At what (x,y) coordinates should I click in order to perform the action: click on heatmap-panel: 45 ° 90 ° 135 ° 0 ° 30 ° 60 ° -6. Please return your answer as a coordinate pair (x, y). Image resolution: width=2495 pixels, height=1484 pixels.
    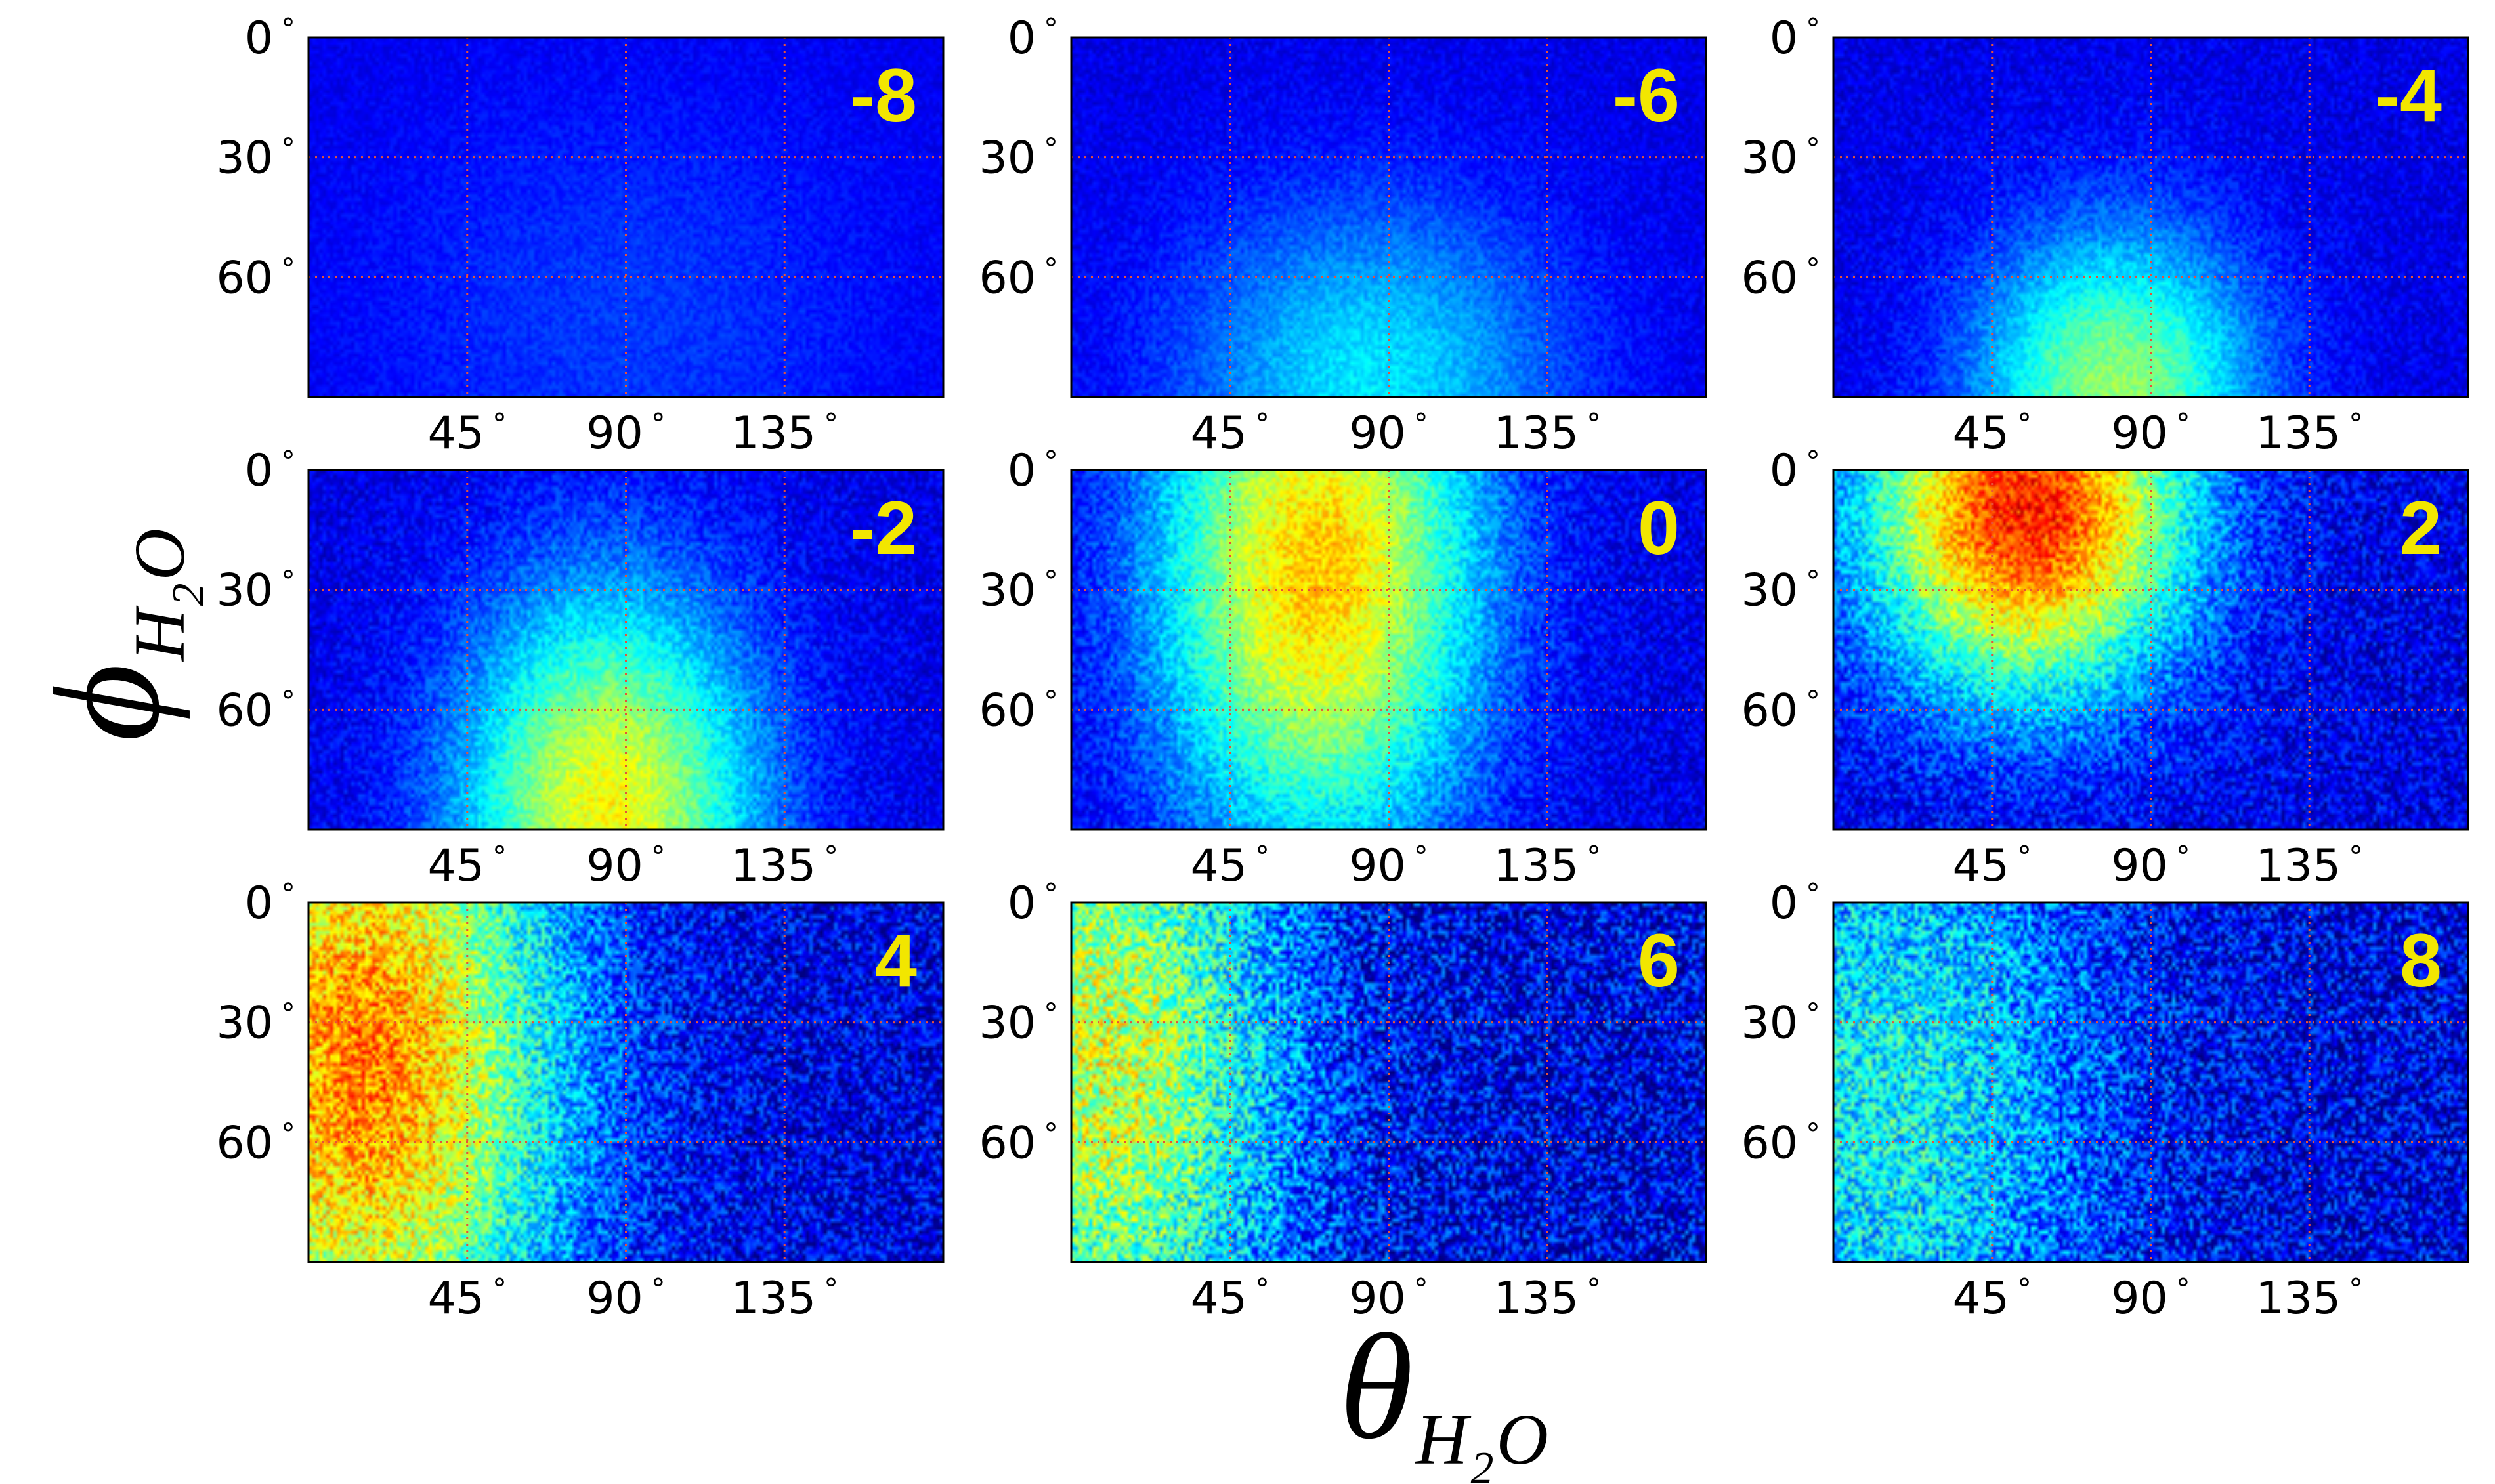
    Looking at the image, I should click on (1343, 235).